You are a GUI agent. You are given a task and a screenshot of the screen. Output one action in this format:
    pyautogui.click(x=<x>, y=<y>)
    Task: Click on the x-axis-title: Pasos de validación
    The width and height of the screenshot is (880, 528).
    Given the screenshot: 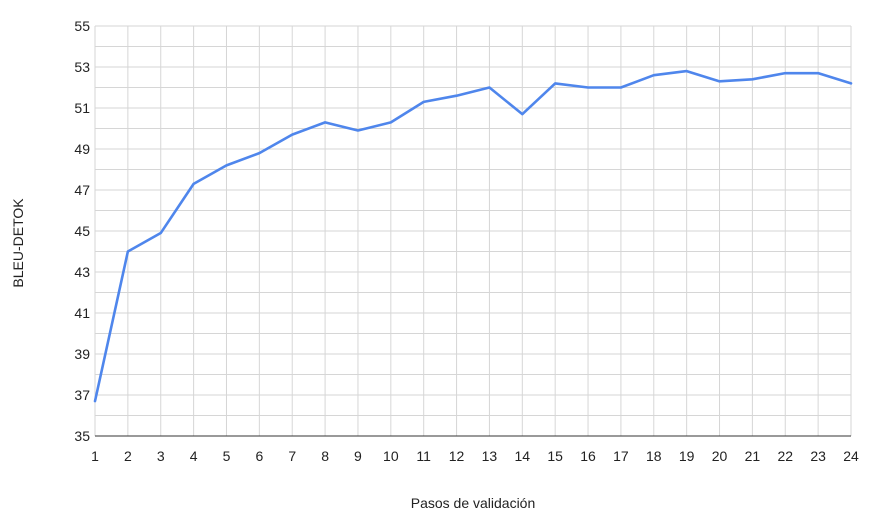 What is the action you would take?
    pyautogui.click(x=473, y=503)
    